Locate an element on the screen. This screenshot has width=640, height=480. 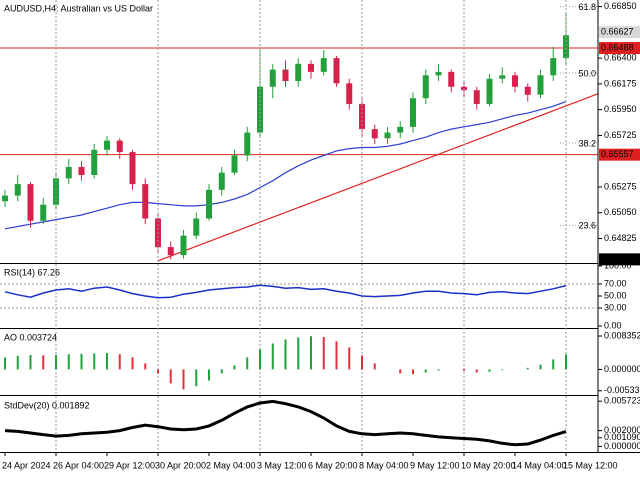
y-tick-label: 70.00 is located at coordinates (615, 283).